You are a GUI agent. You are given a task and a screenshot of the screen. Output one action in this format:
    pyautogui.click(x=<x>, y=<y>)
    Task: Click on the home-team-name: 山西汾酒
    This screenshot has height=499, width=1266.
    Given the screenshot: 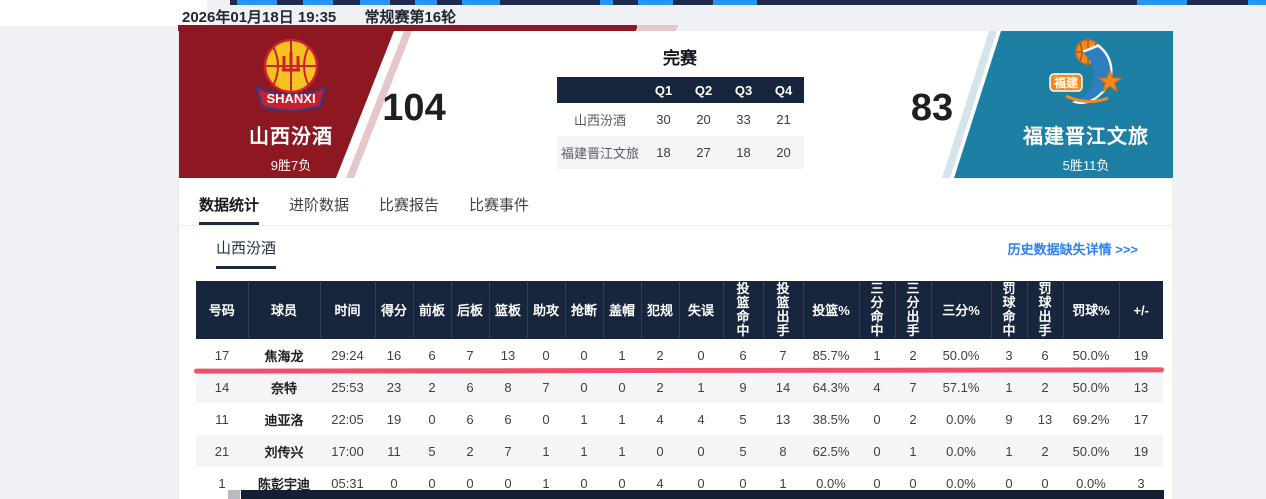 What is the action you would take?
    pyautogui.click(x=291, y=137)
    